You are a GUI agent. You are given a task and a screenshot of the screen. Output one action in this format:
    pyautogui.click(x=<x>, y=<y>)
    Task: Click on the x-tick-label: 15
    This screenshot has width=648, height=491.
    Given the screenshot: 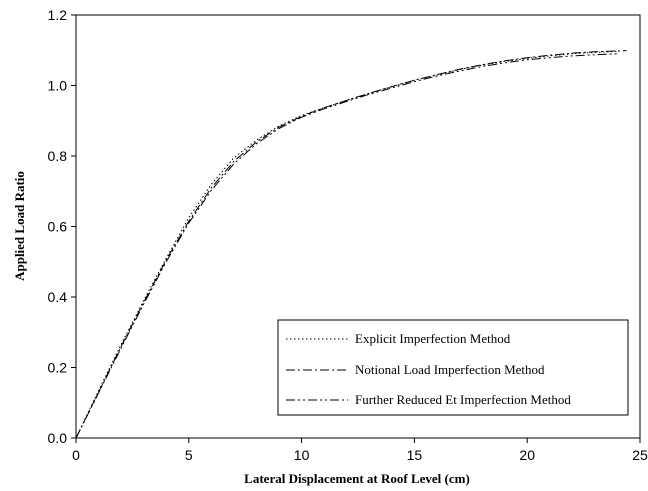 What is the action you would take?
    pyautogui.click(x=415, y=455)
    